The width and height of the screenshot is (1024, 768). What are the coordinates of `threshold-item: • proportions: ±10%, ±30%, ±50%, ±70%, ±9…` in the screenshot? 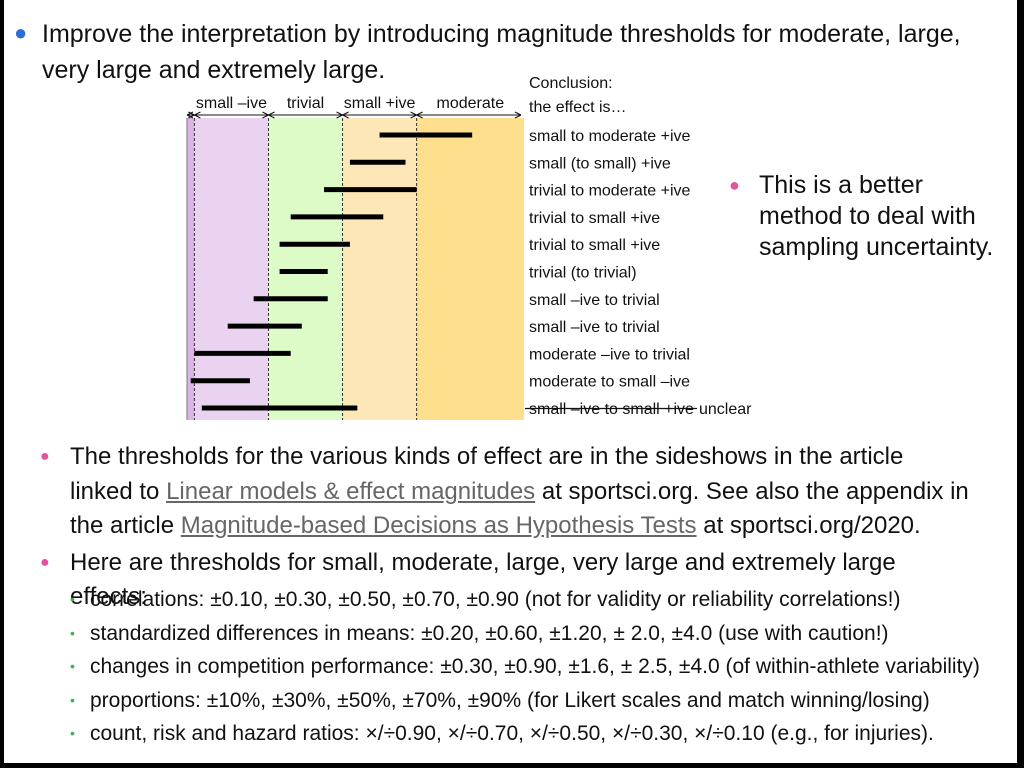 It's located at (537, 701).